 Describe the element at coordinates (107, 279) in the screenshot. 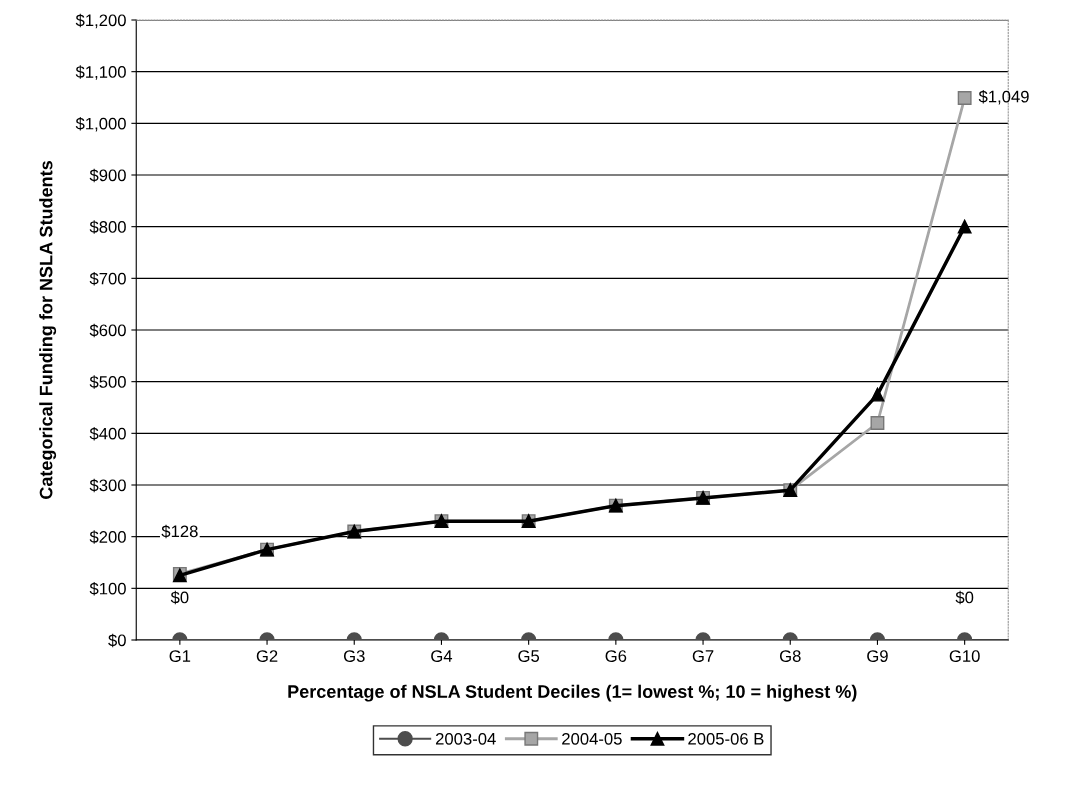

I see `y-tick-label: $700` at that location.